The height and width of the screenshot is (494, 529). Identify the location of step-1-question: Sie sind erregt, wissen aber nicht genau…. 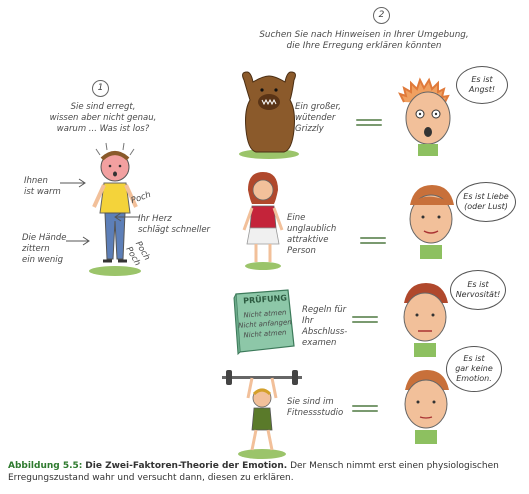
(103, 118).